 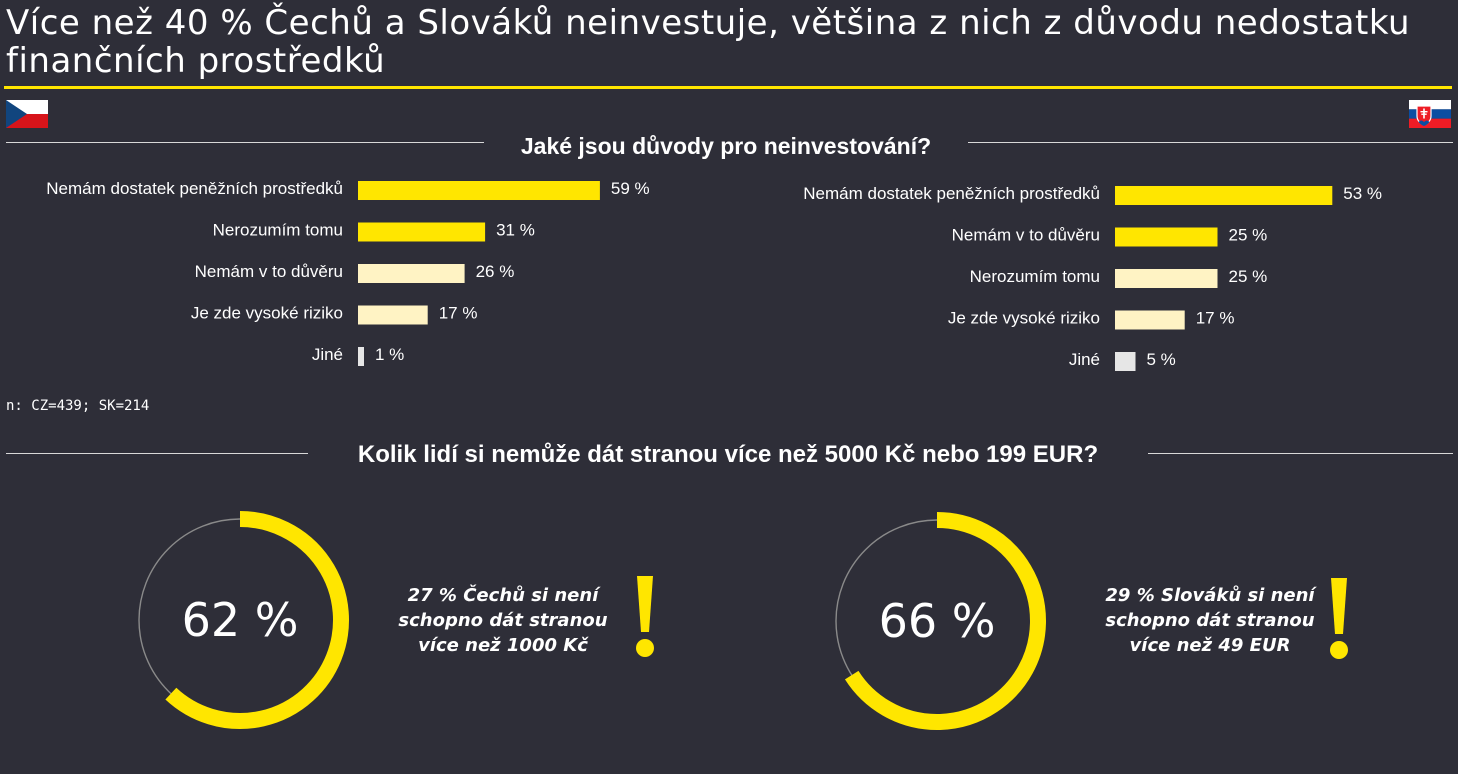 What do you see at coordinates (1209, 142) in the screenshot?
I see `section1-rule-right` at bounding box center [1209, 142].